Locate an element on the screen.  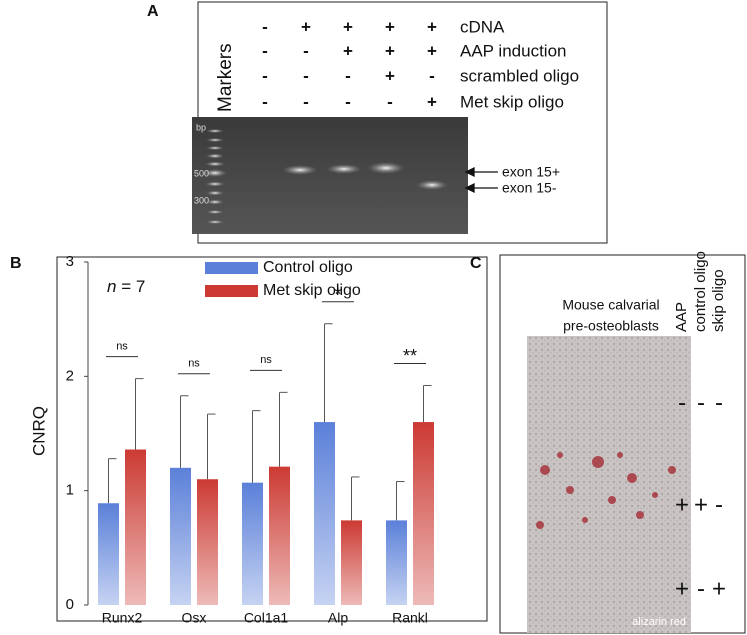
x-tick-label: Osx is located at coordinates (194, 618).